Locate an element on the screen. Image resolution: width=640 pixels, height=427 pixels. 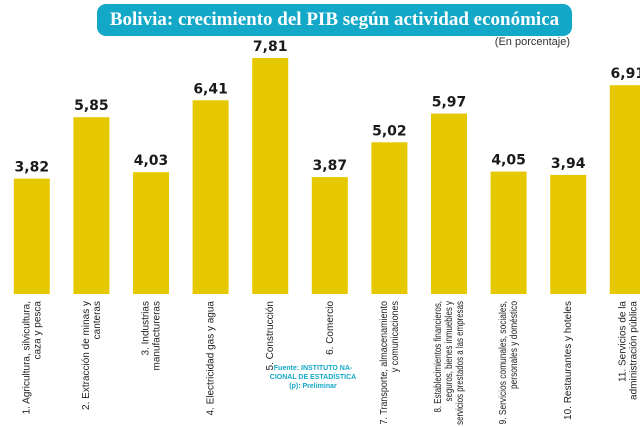
bar-value-label-10: 3,94 is located at coordinates (568, 164).